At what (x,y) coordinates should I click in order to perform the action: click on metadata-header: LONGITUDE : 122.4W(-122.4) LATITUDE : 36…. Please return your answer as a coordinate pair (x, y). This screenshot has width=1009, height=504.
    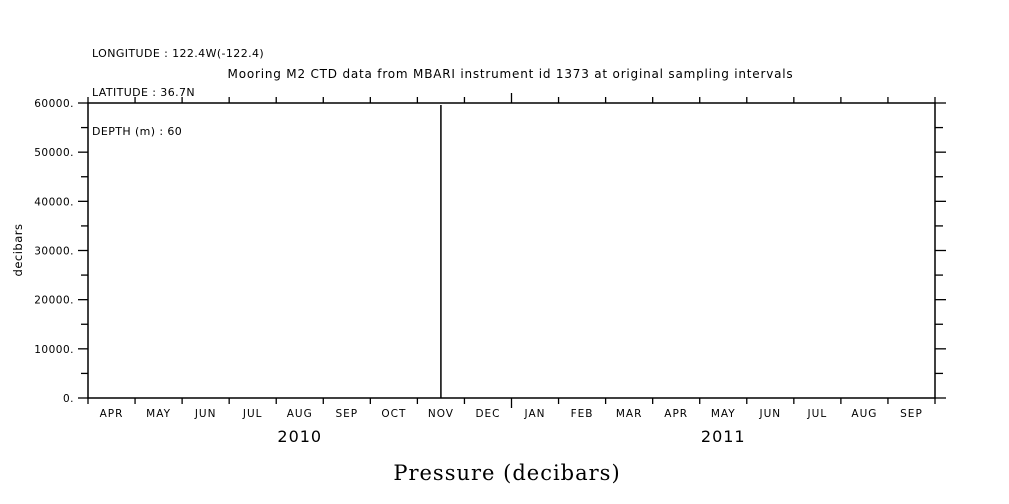
    Looking at the image, I should click on (178, 92).